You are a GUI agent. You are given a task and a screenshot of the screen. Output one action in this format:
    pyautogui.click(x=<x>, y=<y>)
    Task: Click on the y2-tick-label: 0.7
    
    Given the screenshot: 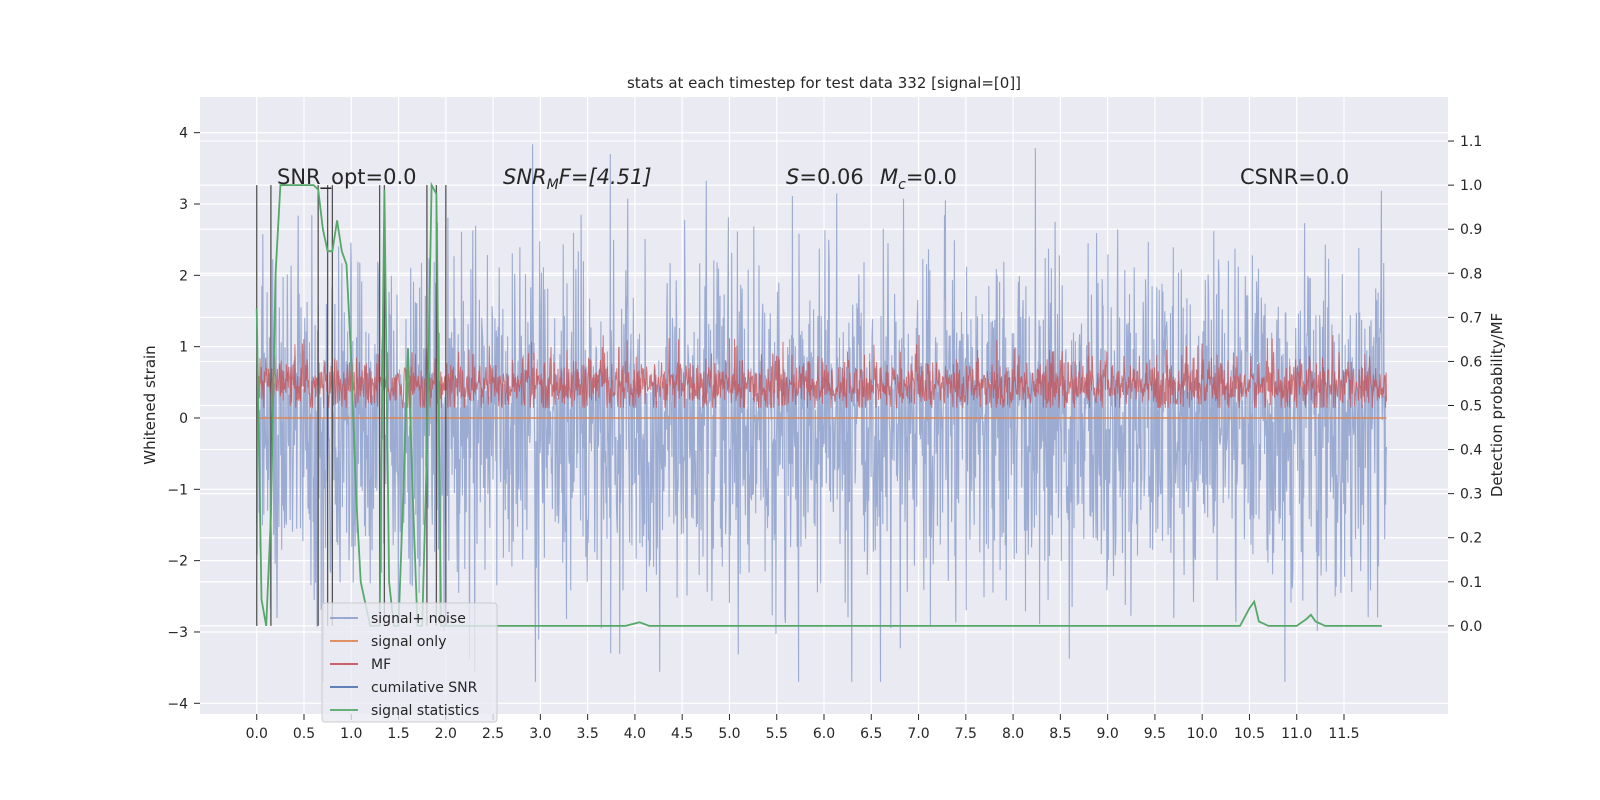 What is the action you would take?
    pyautogui.click(x=1471, y=318)
    